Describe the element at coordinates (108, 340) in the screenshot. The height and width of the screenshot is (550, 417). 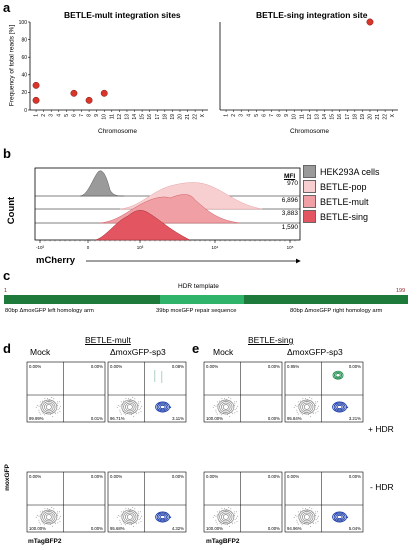
I see `panel-d-group: BETLE-mult` at that location.